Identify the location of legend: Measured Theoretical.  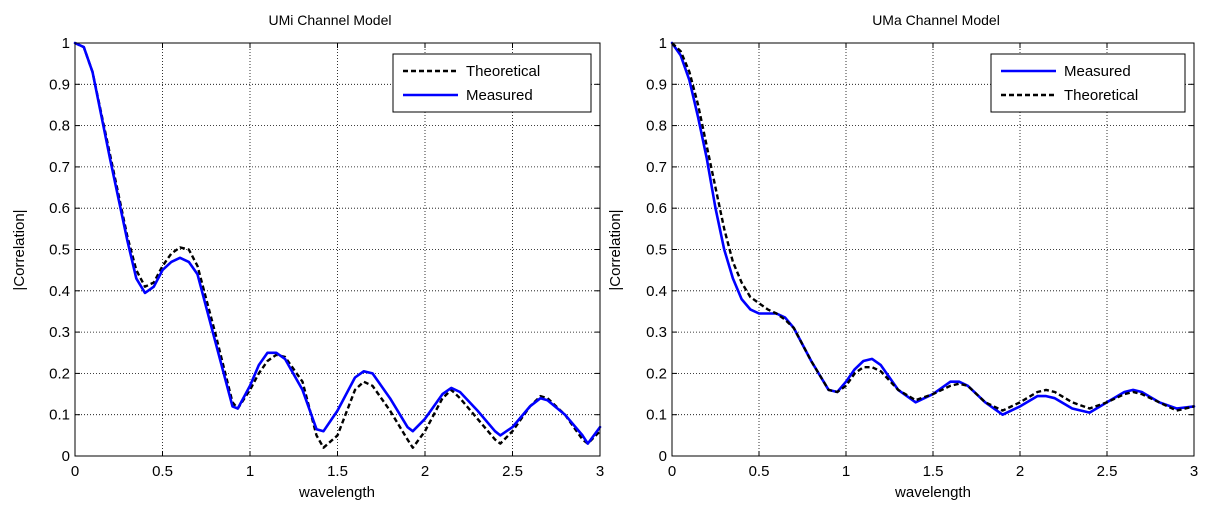
(1088, 83).